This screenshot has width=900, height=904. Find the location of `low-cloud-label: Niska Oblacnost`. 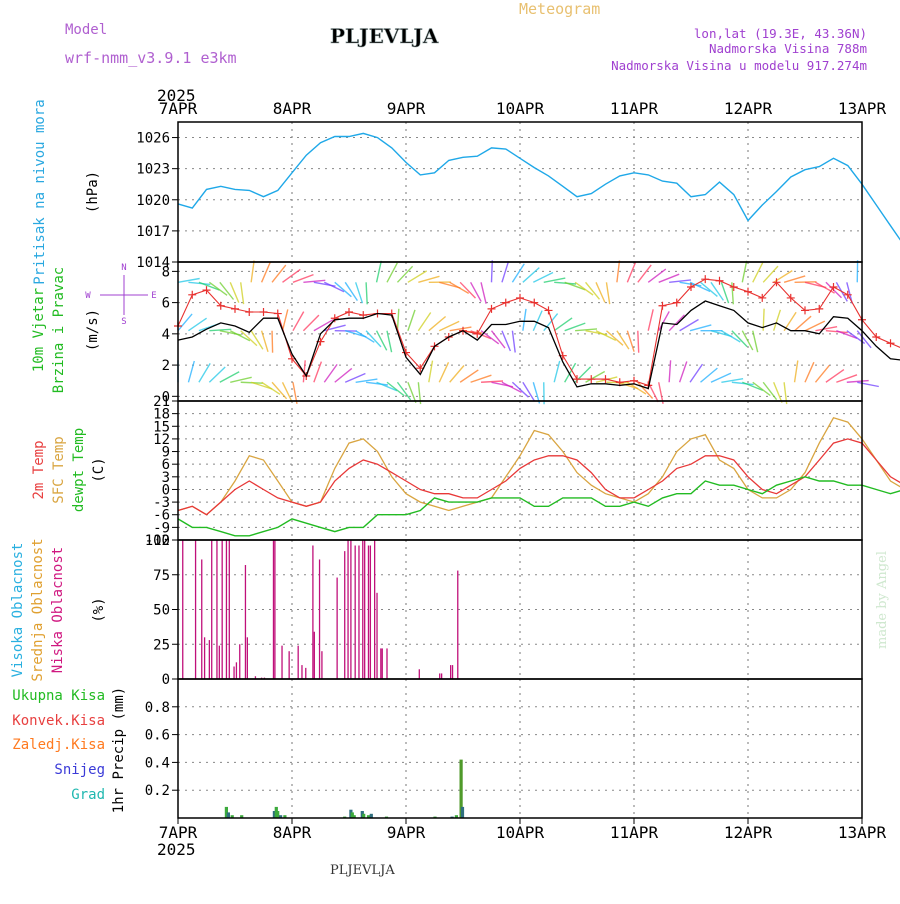

low-cloud-label: Niska Oblacnost is located at coordinates (58, 610).